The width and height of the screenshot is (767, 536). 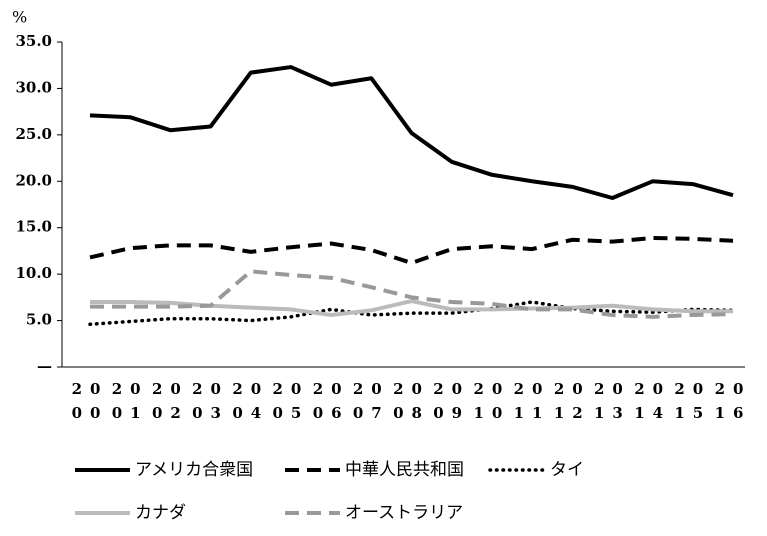 What do you see at coordinates (130, 401) in the screenshot?
I see `x-tick-label: 20 01` at bounding box center [130, 401].